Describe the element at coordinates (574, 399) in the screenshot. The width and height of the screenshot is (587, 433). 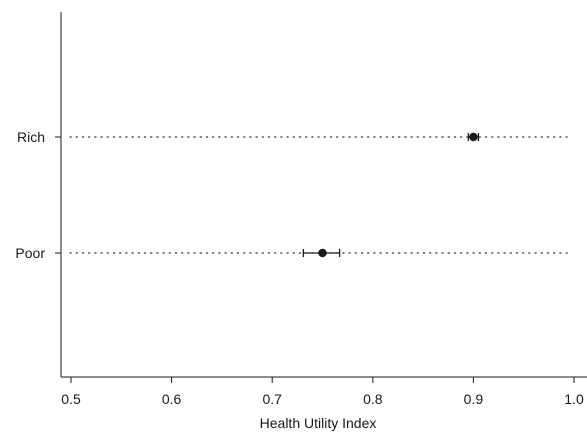
I see `x-tick-label: 1.0` at that location.